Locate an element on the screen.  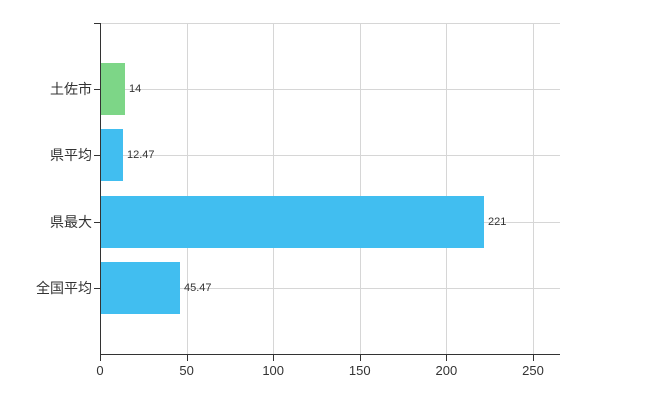
value-label: 12.47 is located at coordinates (141, 155).